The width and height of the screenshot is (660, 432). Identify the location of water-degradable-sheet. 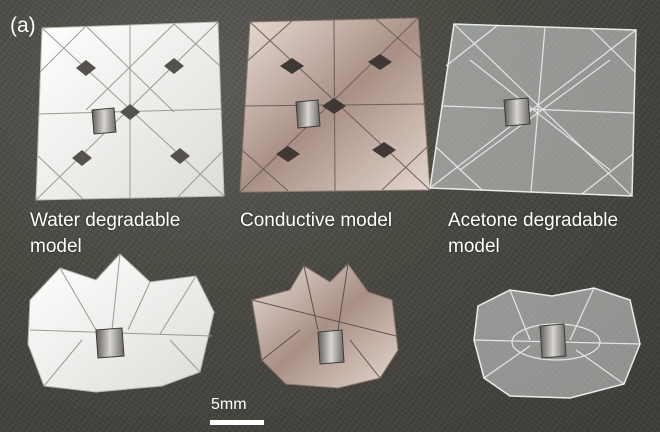
(130, 111).